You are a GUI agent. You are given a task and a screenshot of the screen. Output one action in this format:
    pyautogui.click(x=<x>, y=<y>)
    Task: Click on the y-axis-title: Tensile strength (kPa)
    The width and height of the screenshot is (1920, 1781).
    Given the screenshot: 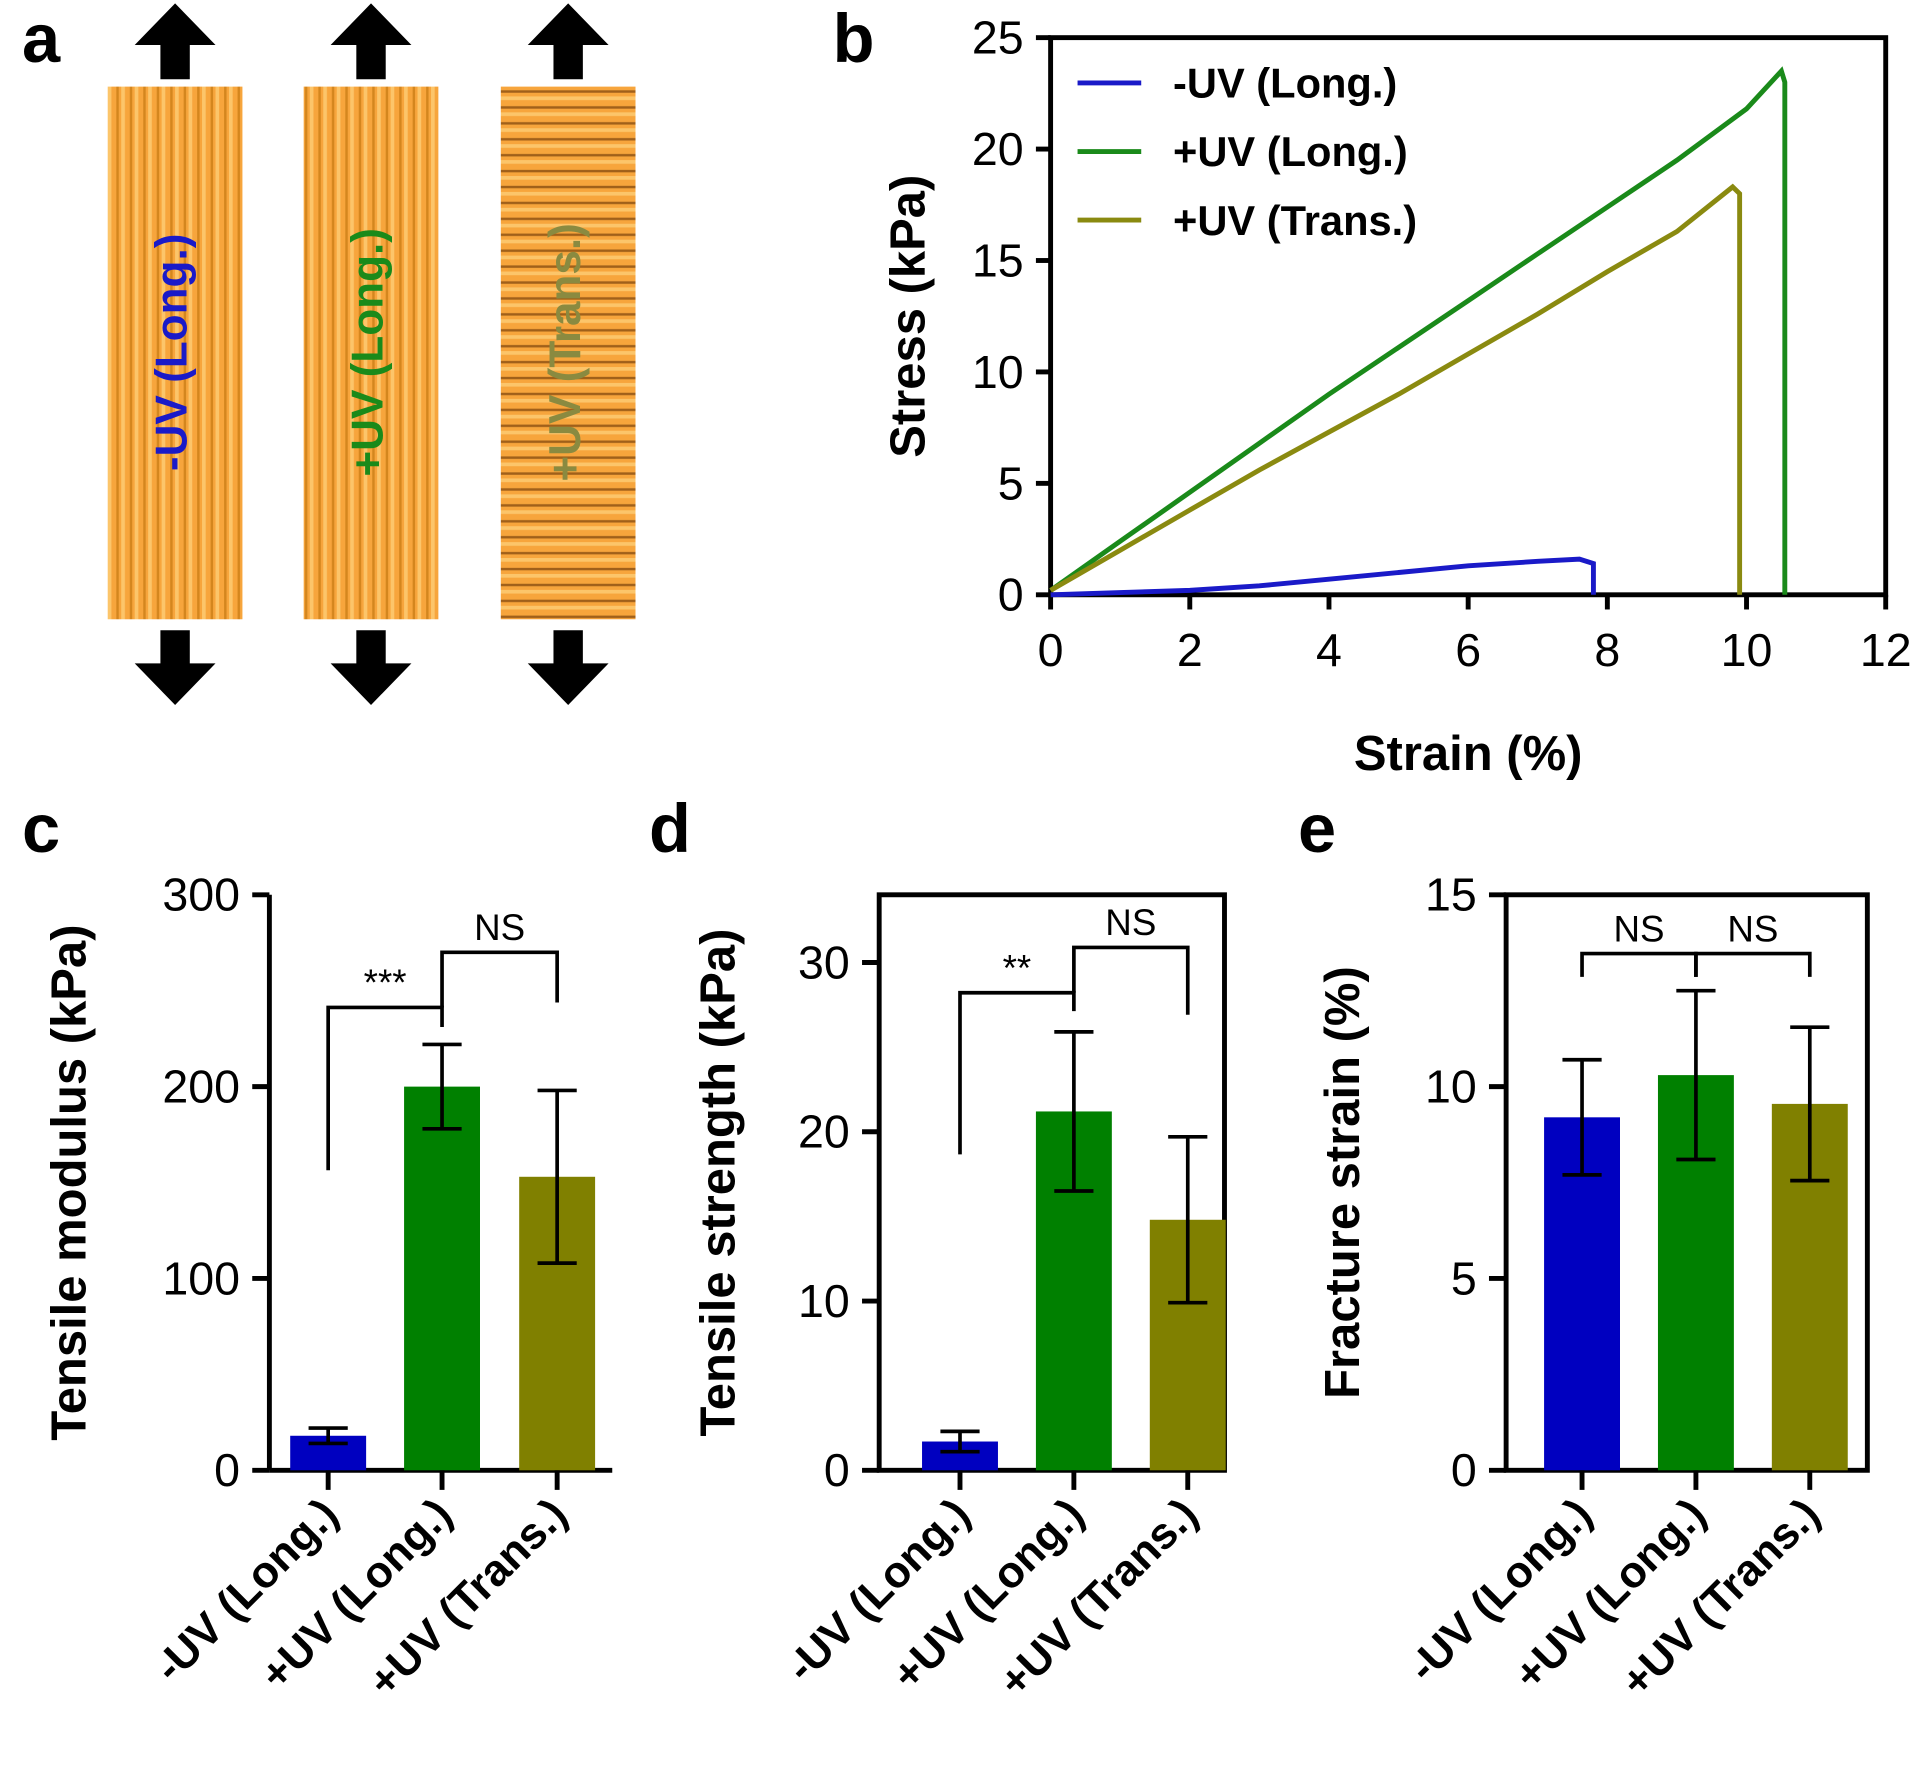 What is the action you would take?
    pyautogui.click(x=719, y=1183)
    